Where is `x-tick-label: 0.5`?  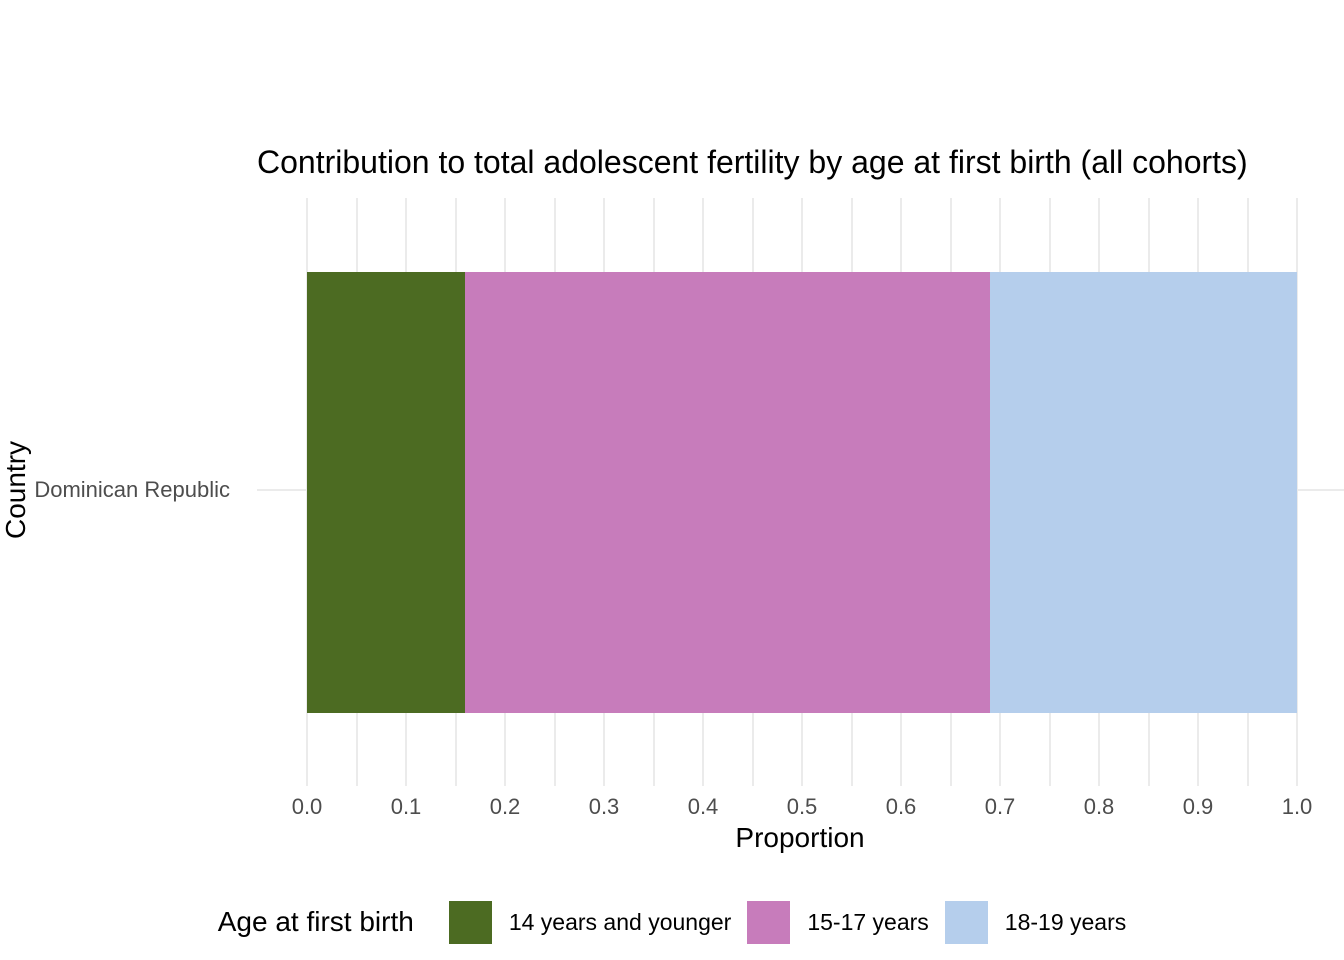
x-tick-label: 0.5 is located at coordinates (802, 806).